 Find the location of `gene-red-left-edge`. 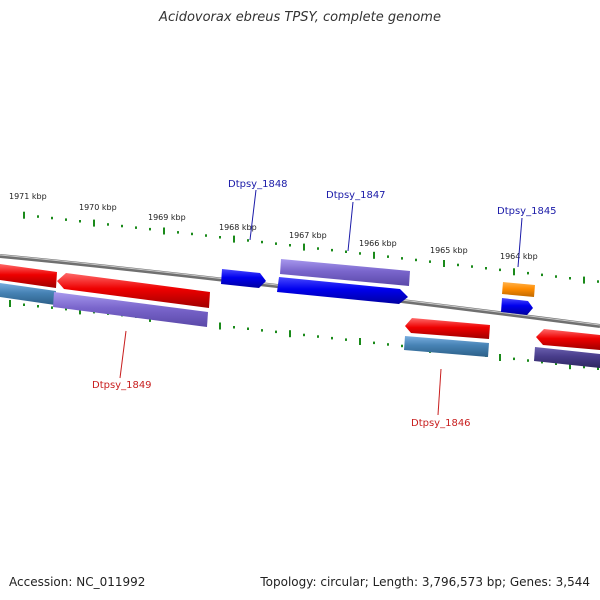

gene-red-left-edge is located at coordinates (28, 276).